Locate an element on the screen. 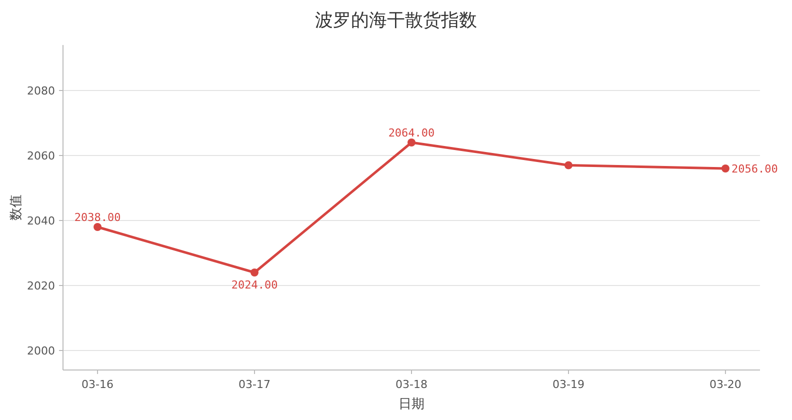 The height and width of the screenshot is (420, 792). x-tick-label: 03-20 is located at coordinates (725, 384).